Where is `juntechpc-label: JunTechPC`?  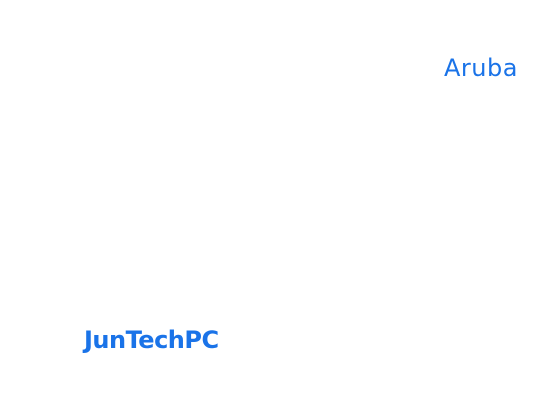
juntechpc-label: JunTechPC is located at coordinates (151, 340).